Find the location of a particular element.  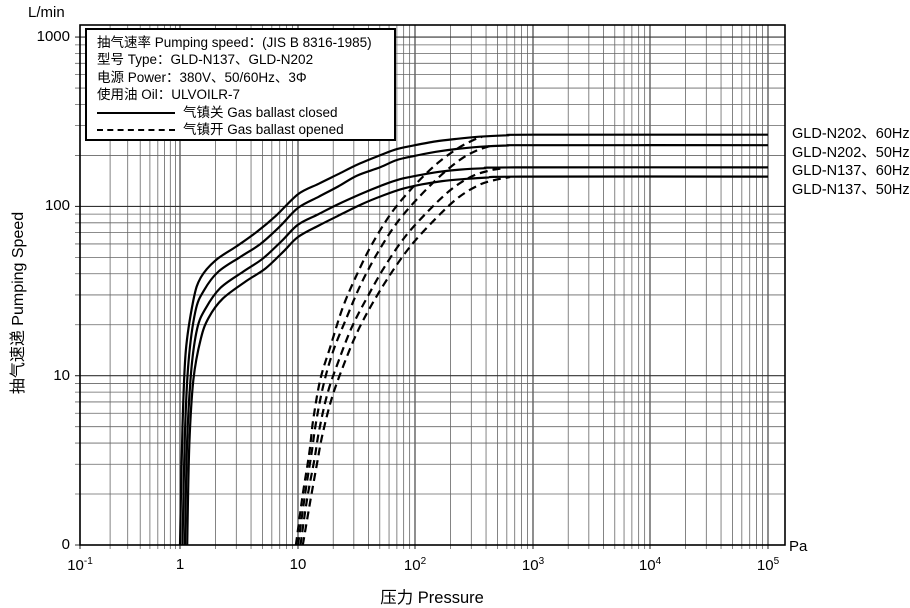

legend-entry-label: 气镇关 Gas ballast closed is located at coordinates (260, 112).